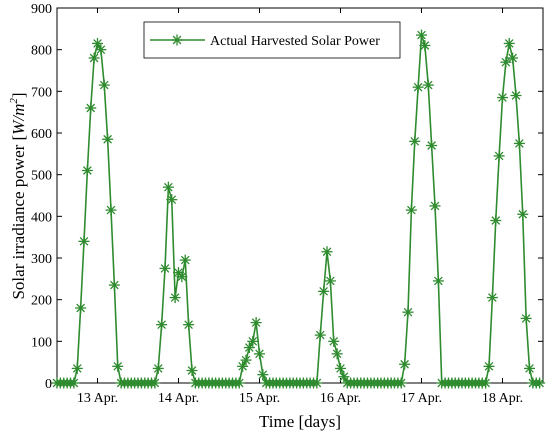 This screenshot has width=550, height=435. I want to click on legend-marker, so click(177, 40).